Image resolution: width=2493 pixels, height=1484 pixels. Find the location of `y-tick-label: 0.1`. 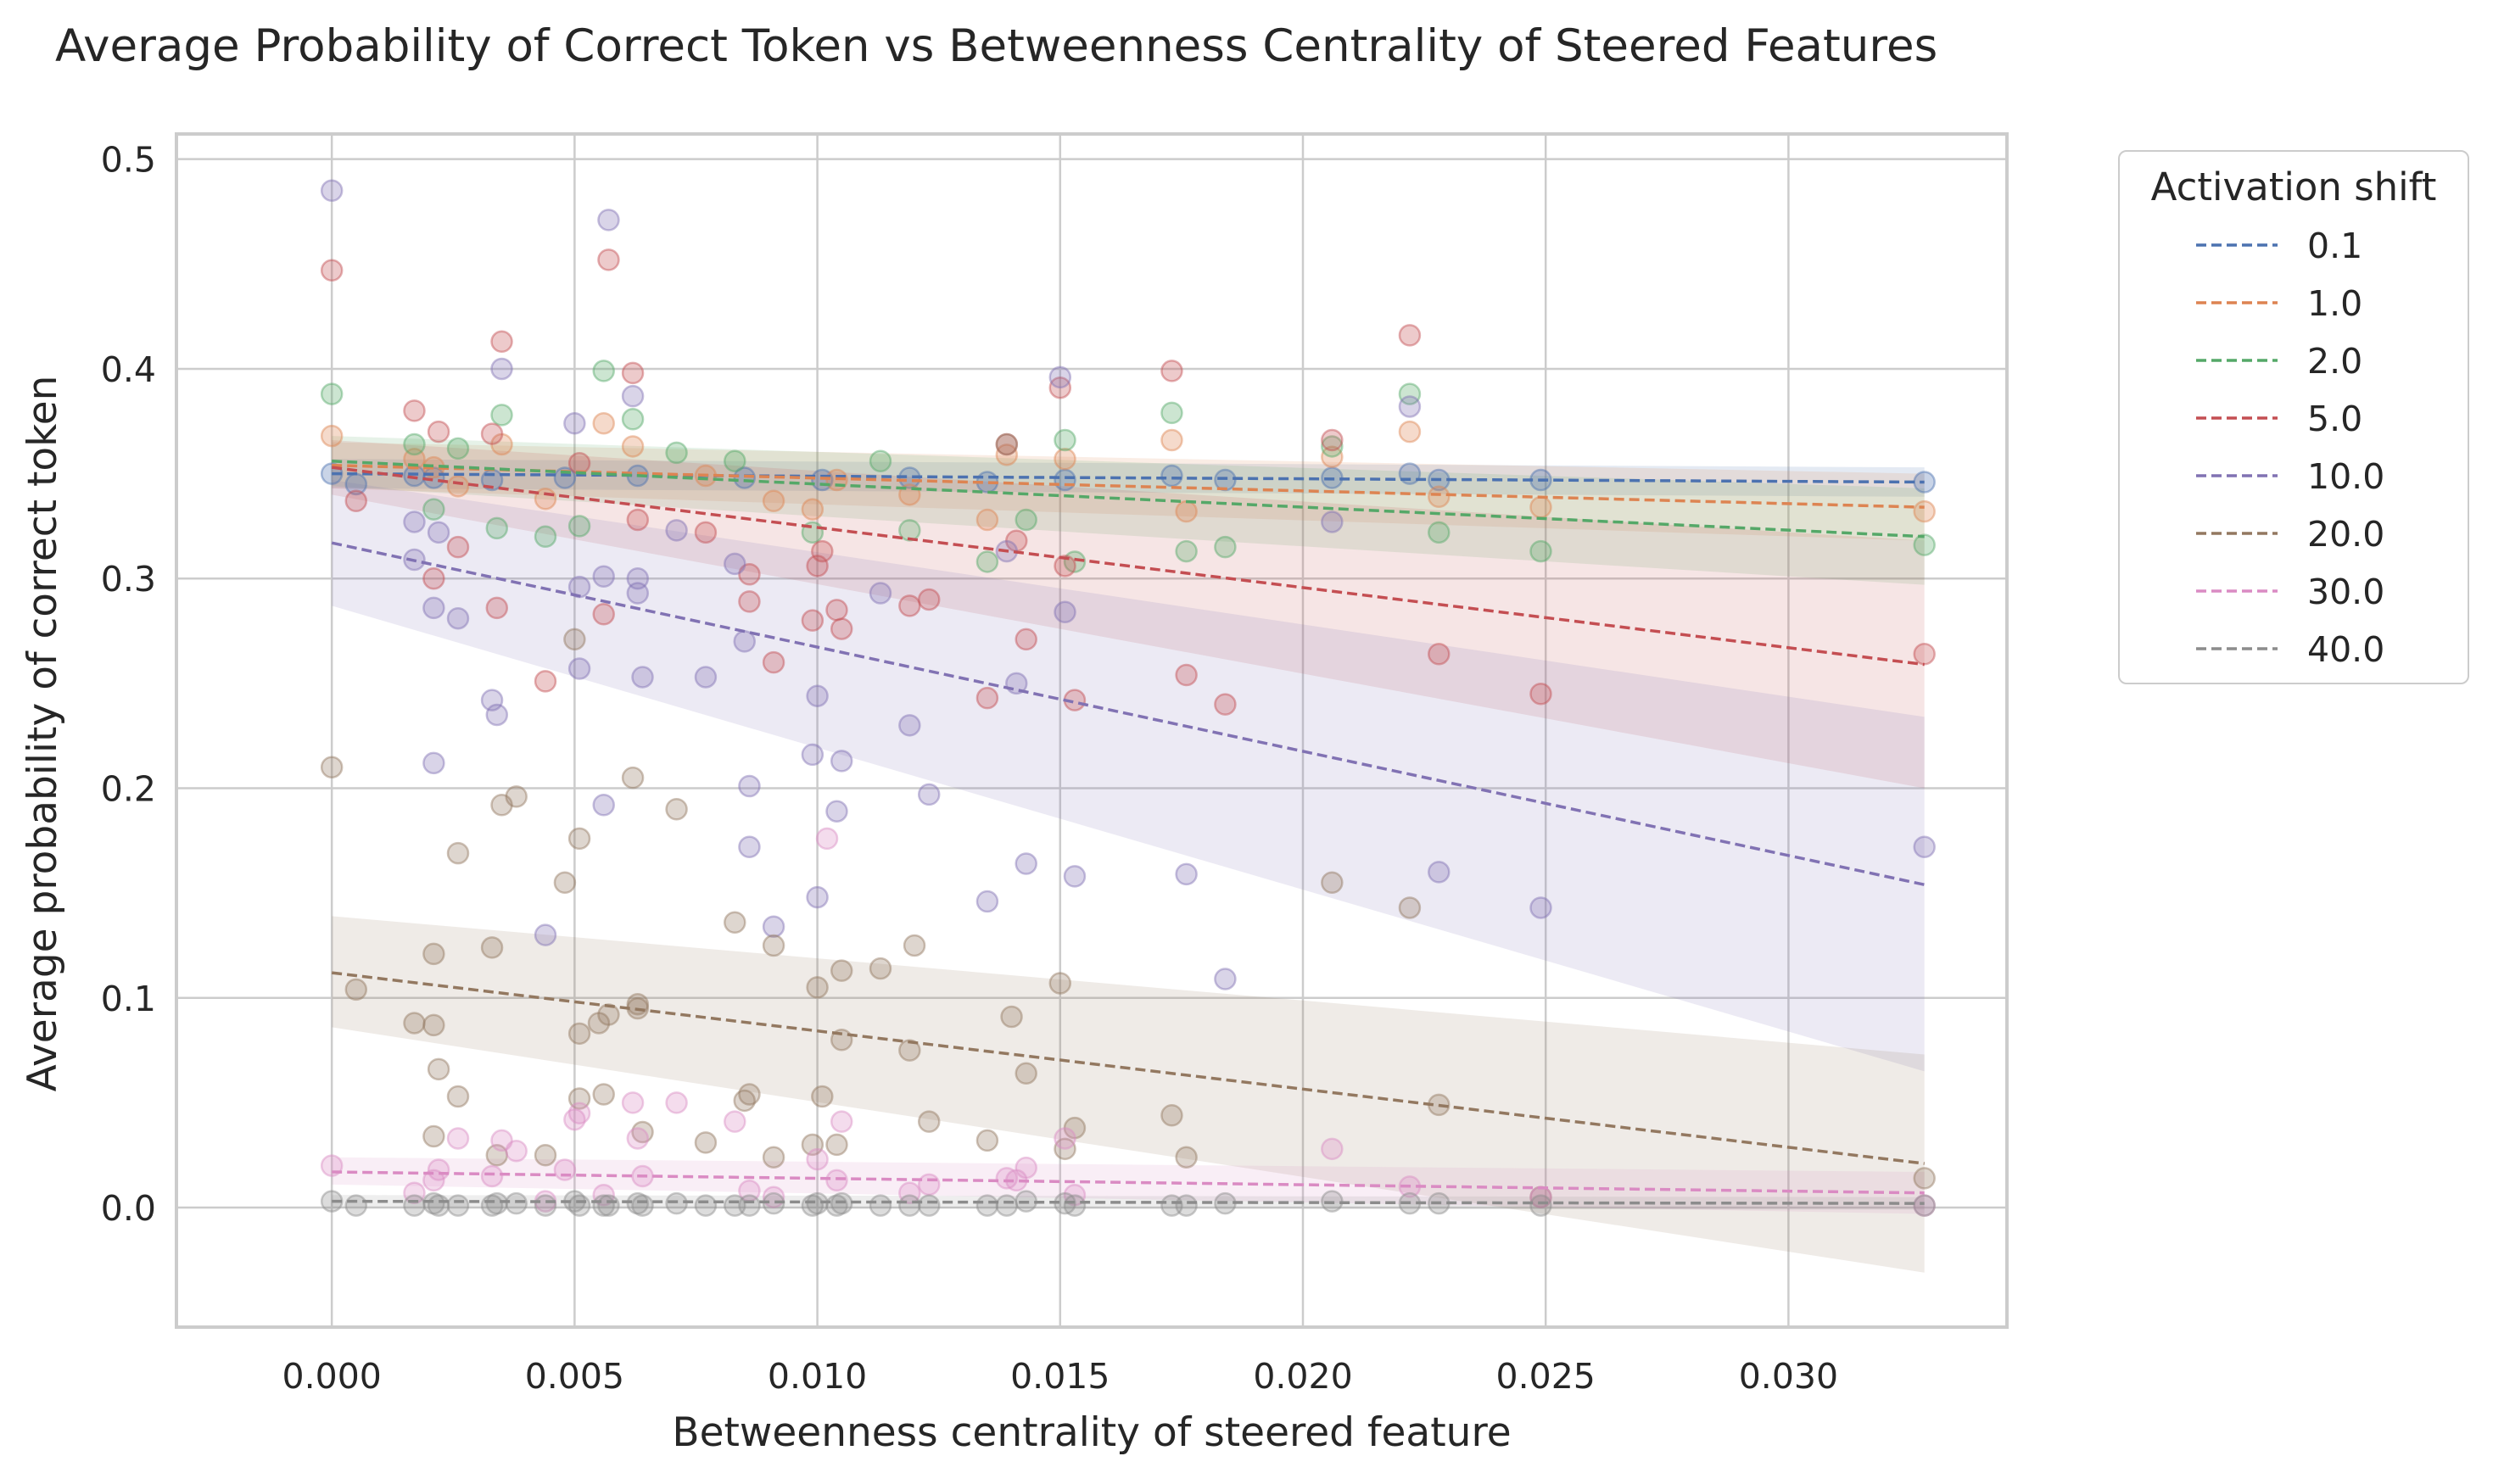

y-tick-label: 0.1 is located at coordinates (128, 999).